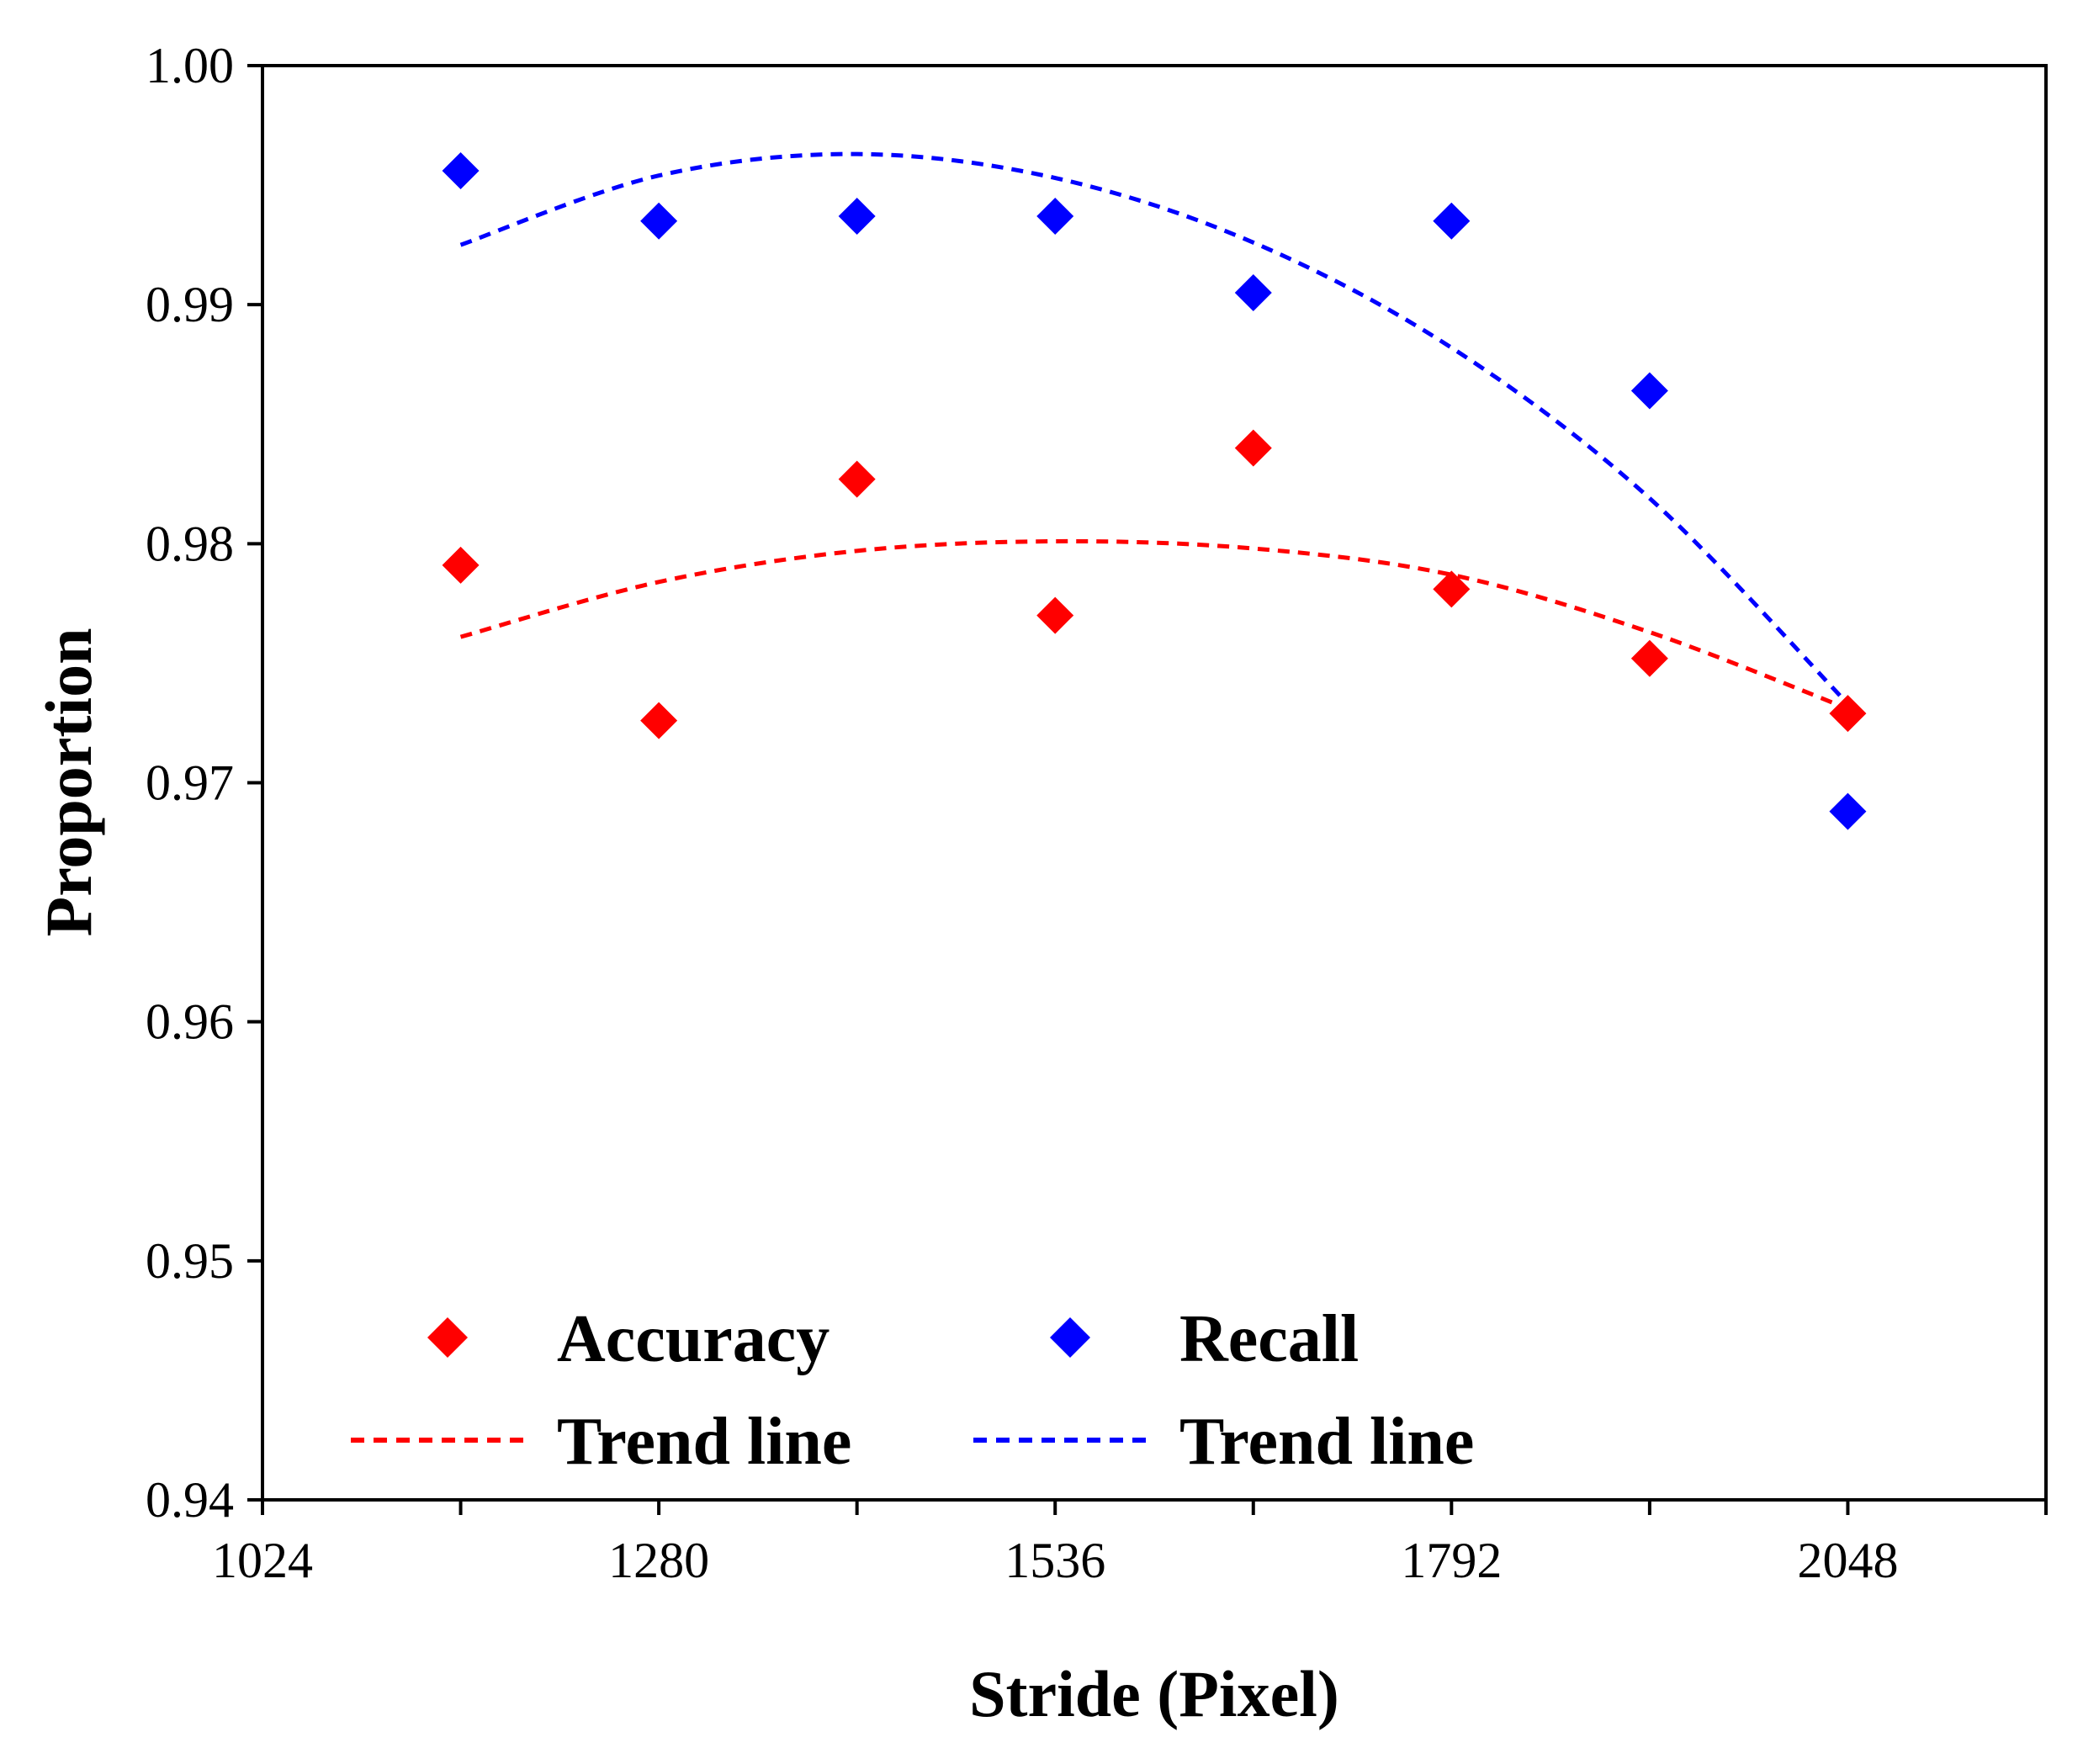 The image size is (2083, 1764). What do you see at coordinates (693, 1339) in the screenshot?
I see `legend-label: Accuracy` at bounding box center [693, 1339].